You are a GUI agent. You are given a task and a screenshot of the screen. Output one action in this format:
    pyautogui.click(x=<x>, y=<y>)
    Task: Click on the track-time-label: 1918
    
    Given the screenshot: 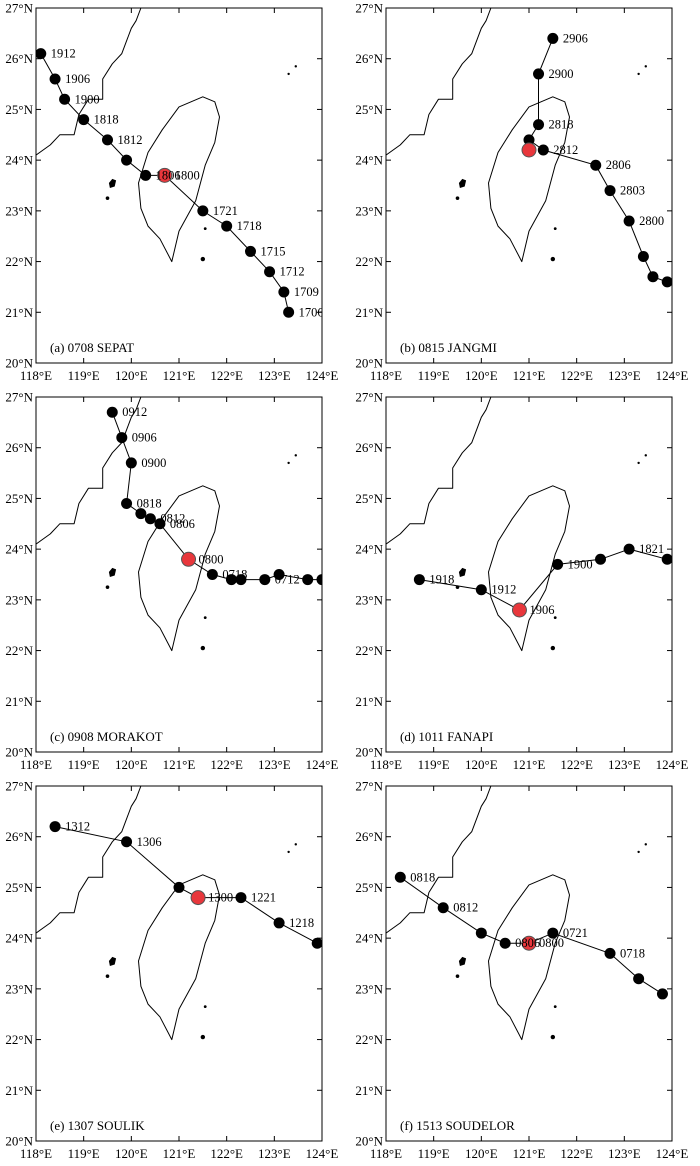 What is the action you would take?
    pyautogui.click(x=441, y=580)
    